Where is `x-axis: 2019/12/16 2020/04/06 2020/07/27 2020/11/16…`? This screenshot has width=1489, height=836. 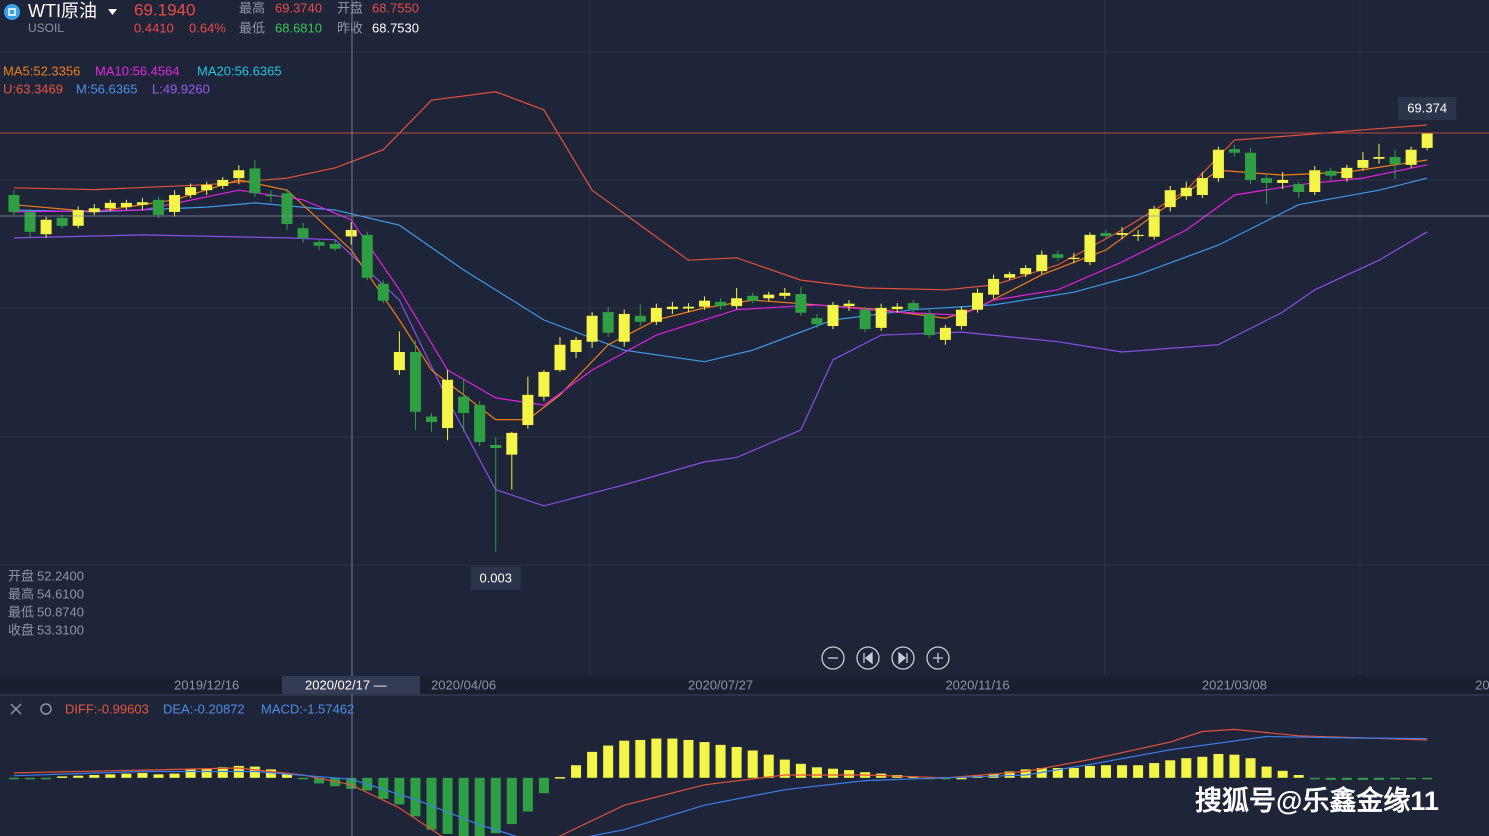 x-axis: 2019/12/16 2020/04/06 2020/07/27 2020/11/16… is located at coordinates (831, 684).